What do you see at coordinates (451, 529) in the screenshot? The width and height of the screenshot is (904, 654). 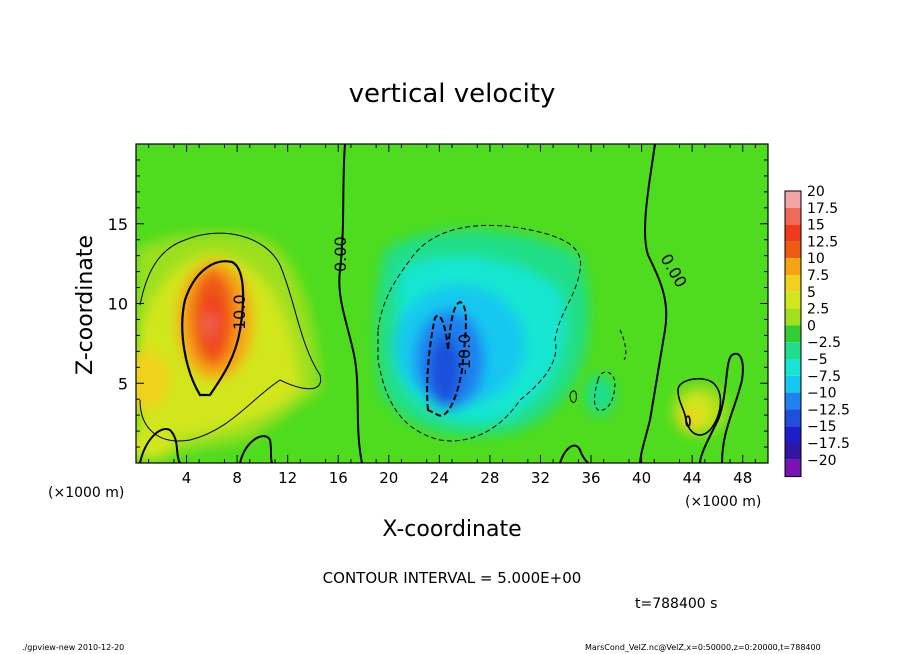 I see `x-axis-label: X-coordinate` at bounding box center [451, 529].